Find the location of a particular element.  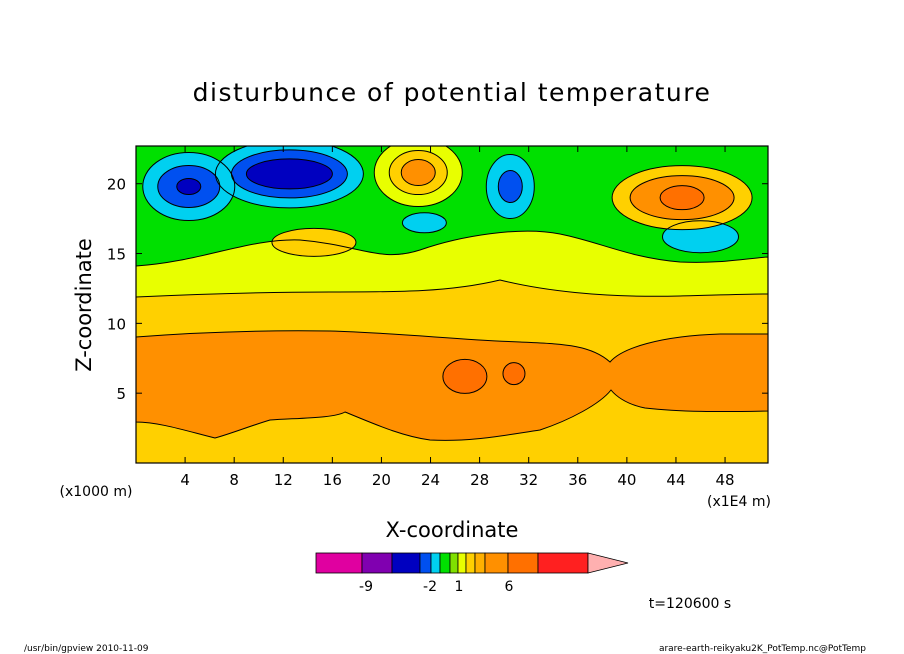

x-tick-label: 8 is located at coordinates (234, 480).